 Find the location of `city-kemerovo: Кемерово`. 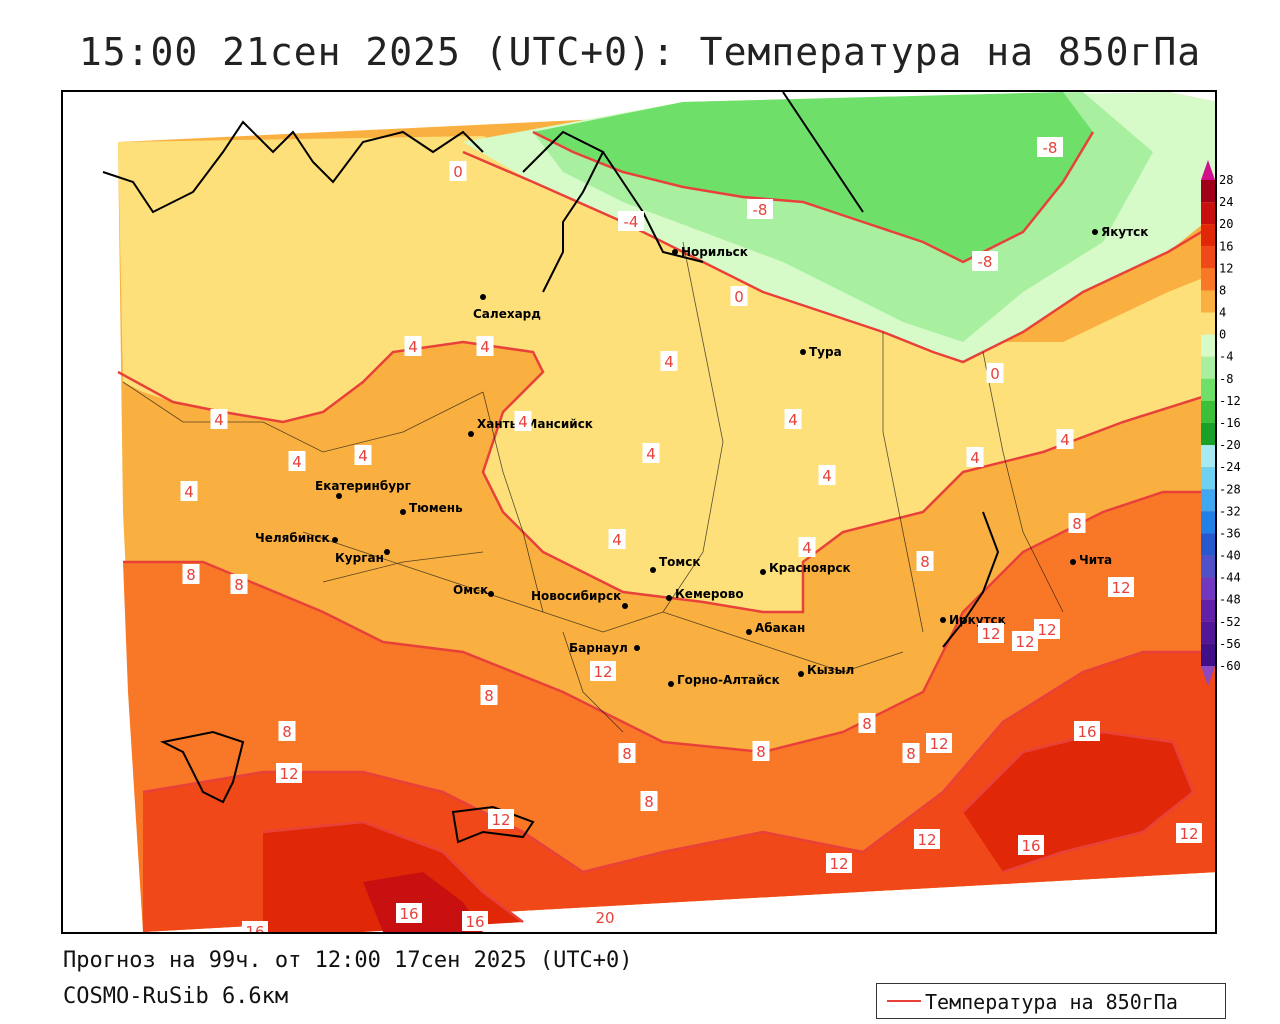

city-kemerovo: Кемерово is located at coordinates (705, 594).